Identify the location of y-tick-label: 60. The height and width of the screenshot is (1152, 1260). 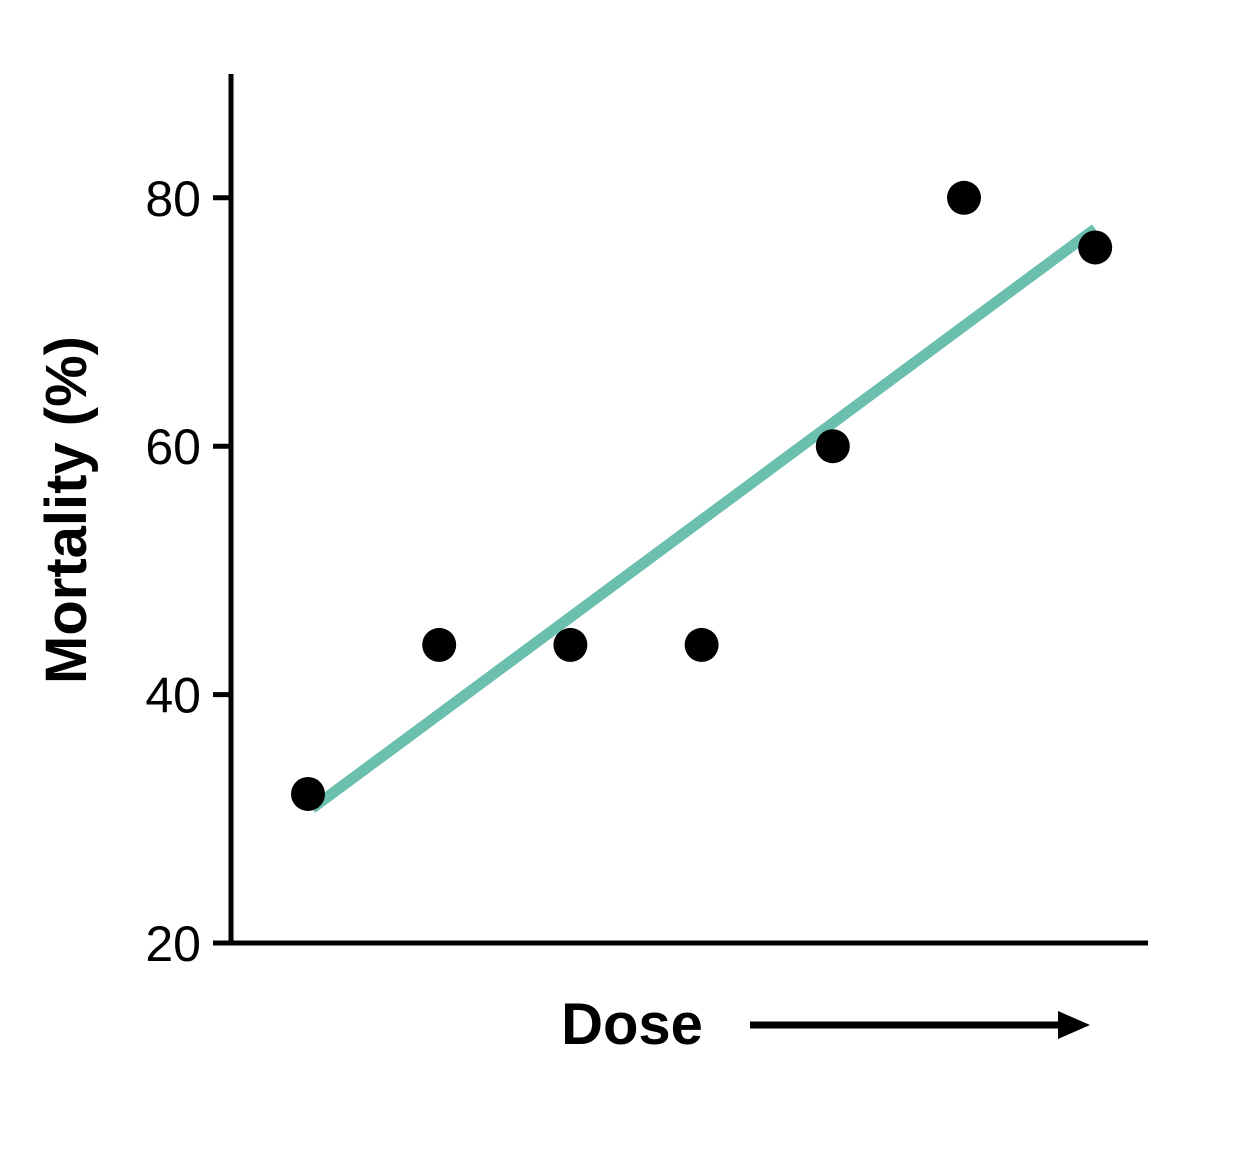
(173, 447).